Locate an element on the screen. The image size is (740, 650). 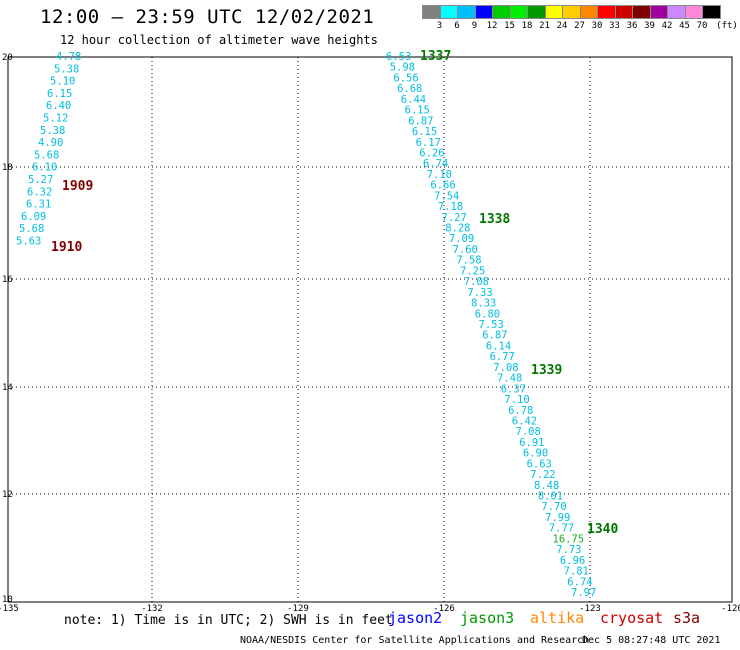
wave-height-value: 6.63 is located at coordinates (539, 464).